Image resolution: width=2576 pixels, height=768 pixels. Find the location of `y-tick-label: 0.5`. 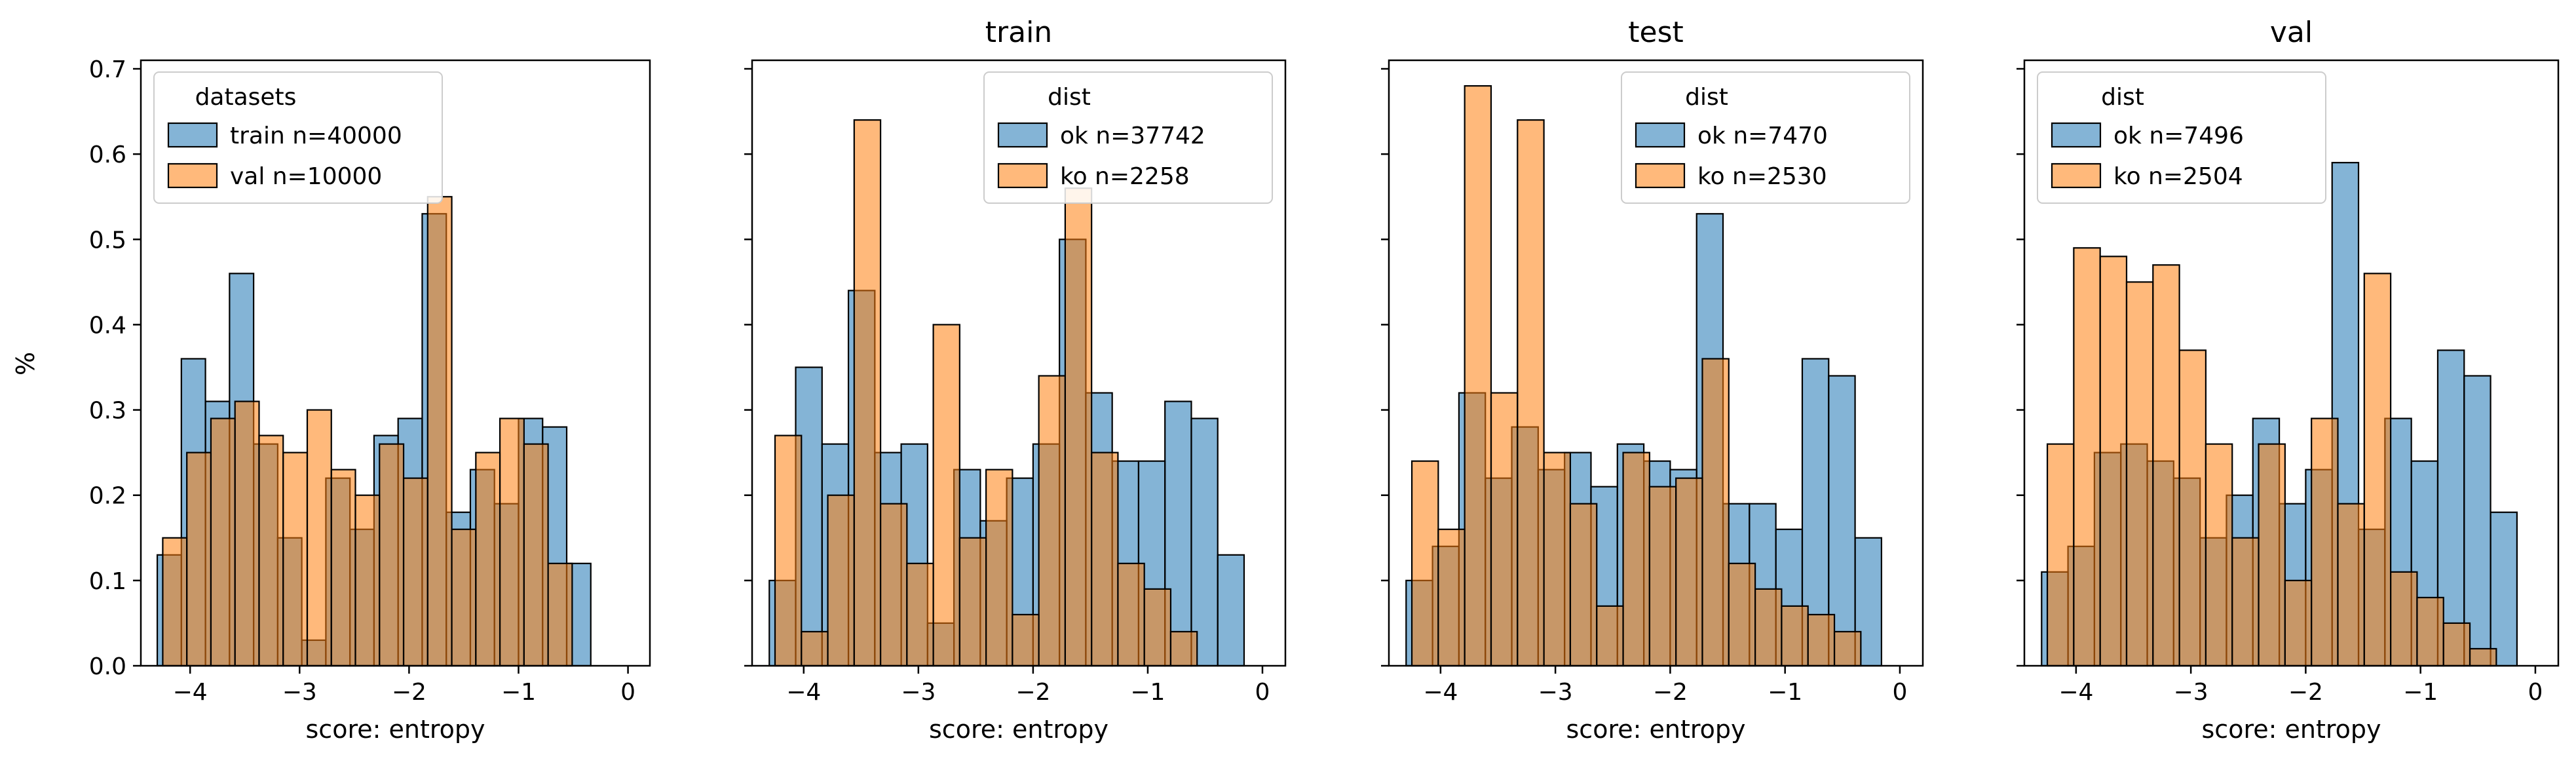

y-tick-label: 0.5 is located at coordinates (107, 241).